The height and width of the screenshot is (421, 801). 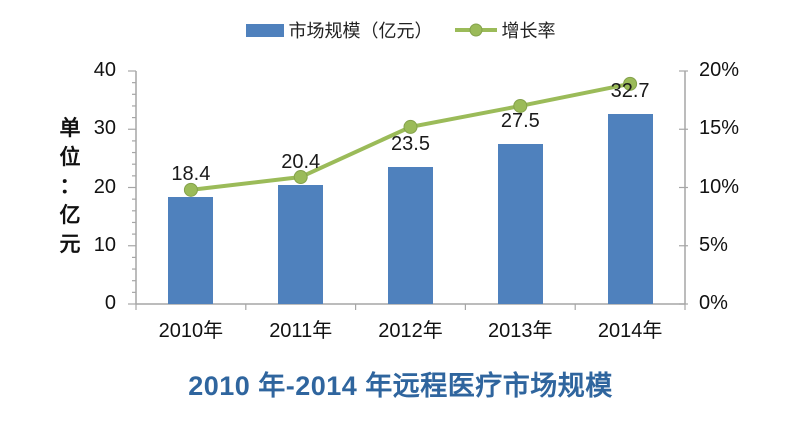 I want to click on legend-item-market-size: 市场规模（亿元）, so click(x=339, y=30).